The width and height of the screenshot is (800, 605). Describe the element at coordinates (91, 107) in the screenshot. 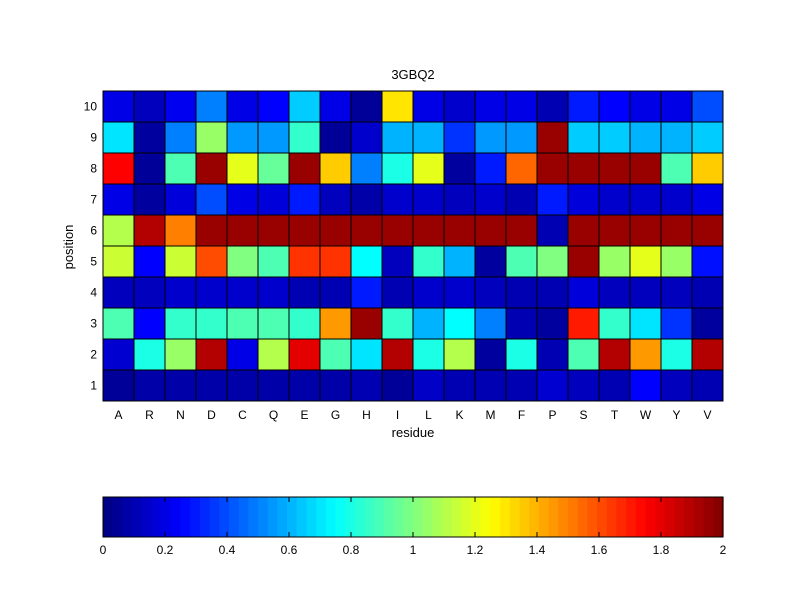

I see `y-tick-label: 10` at that location.